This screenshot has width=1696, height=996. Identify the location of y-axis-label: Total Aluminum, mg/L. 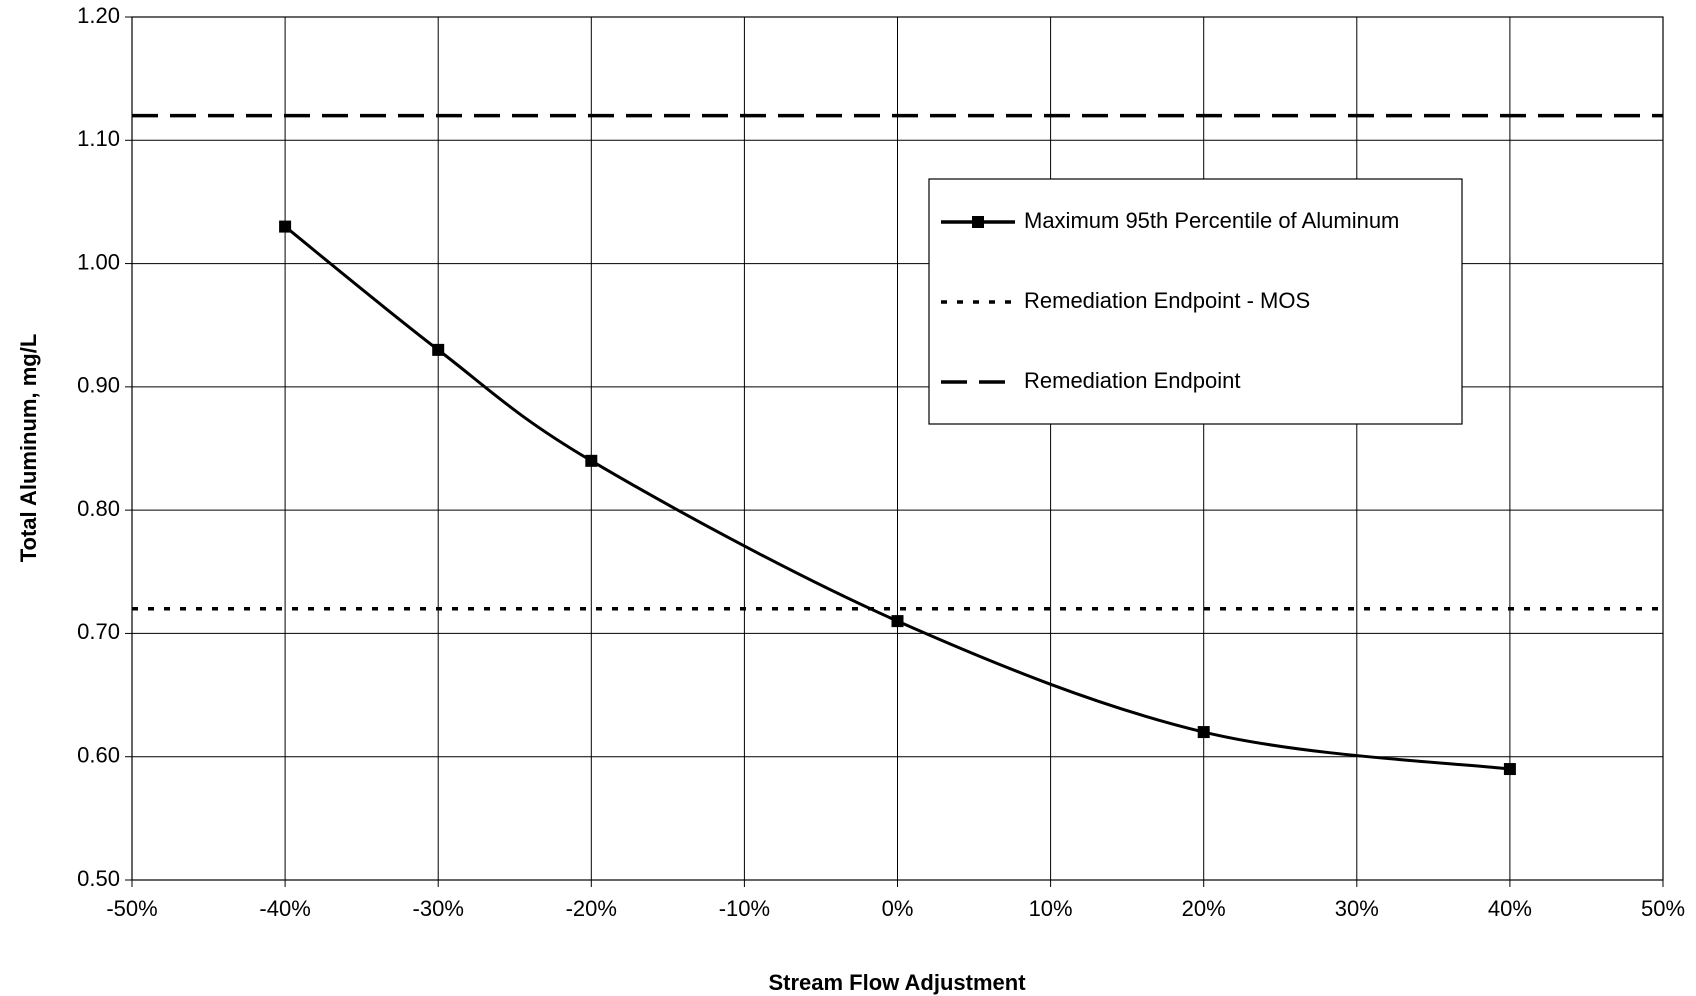
(28, 448).